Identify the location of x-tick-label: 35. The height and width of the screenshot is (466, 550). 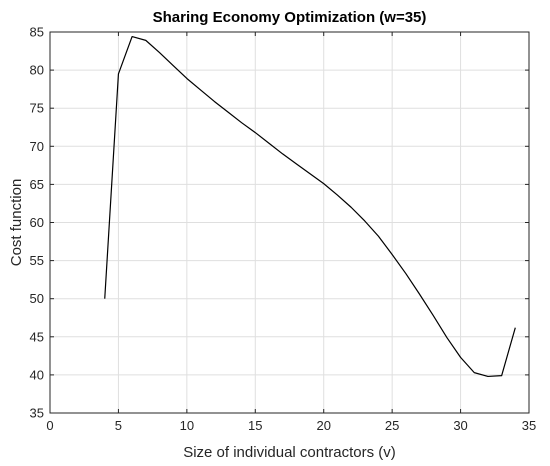
(529, 425).